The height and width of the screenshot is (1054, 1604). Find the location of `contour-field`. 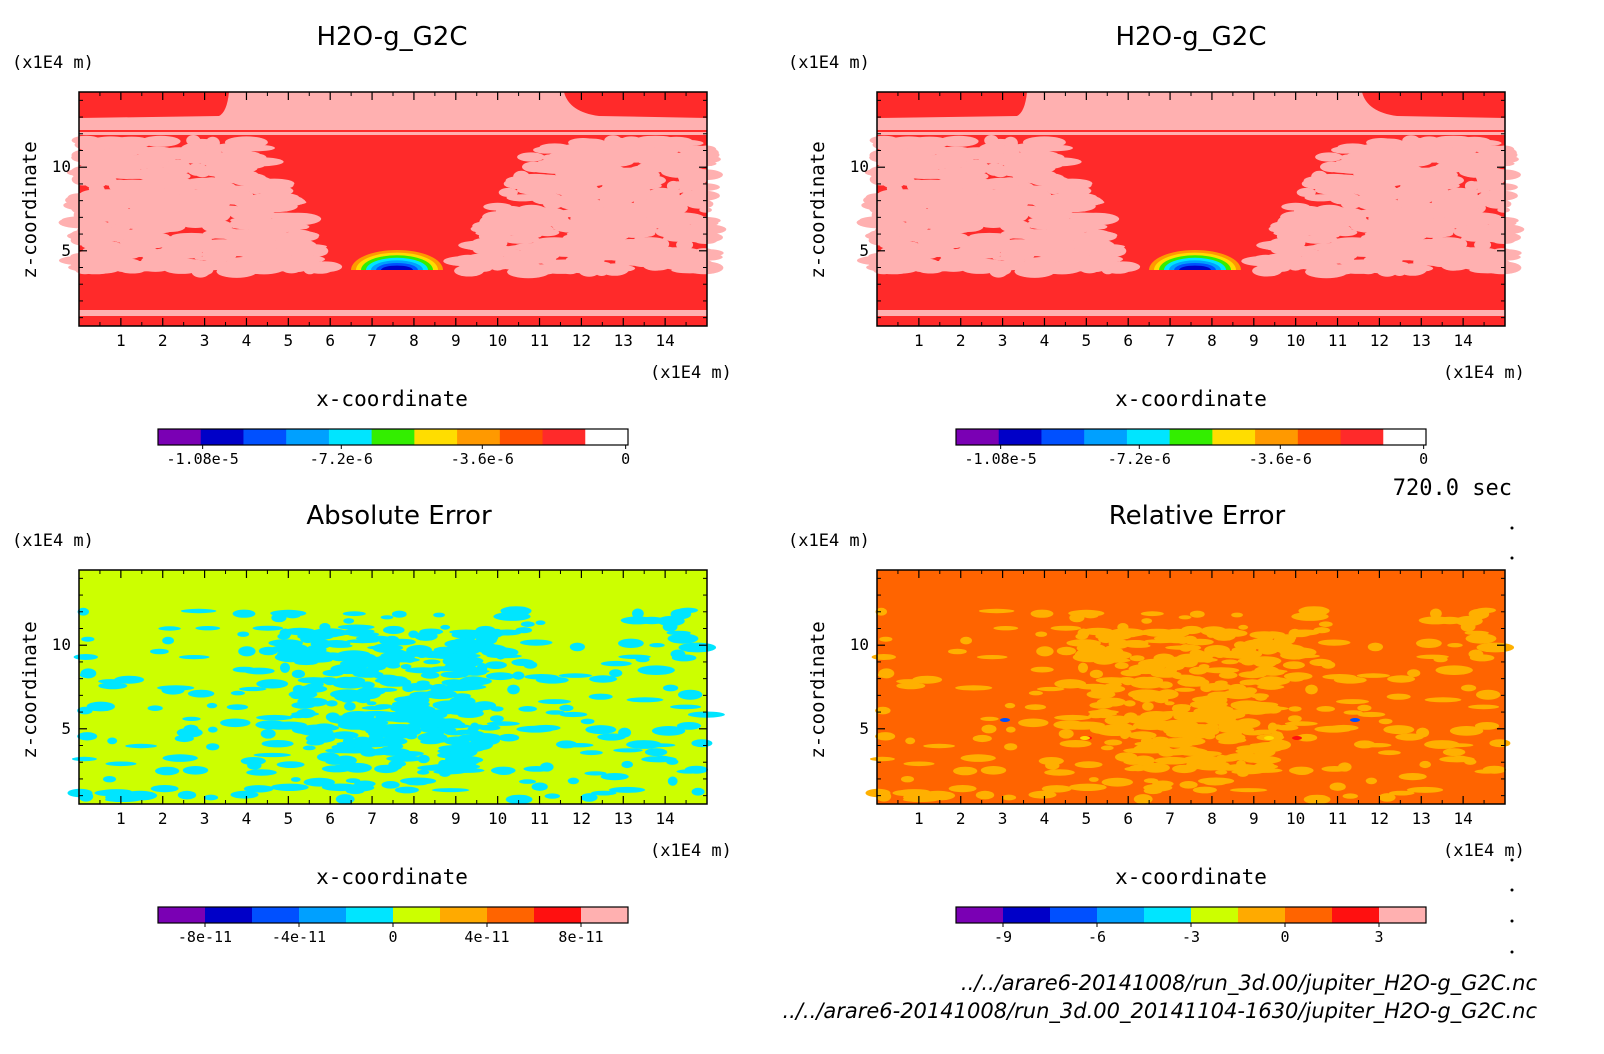

contour-field is located at coordinates (392, 209).